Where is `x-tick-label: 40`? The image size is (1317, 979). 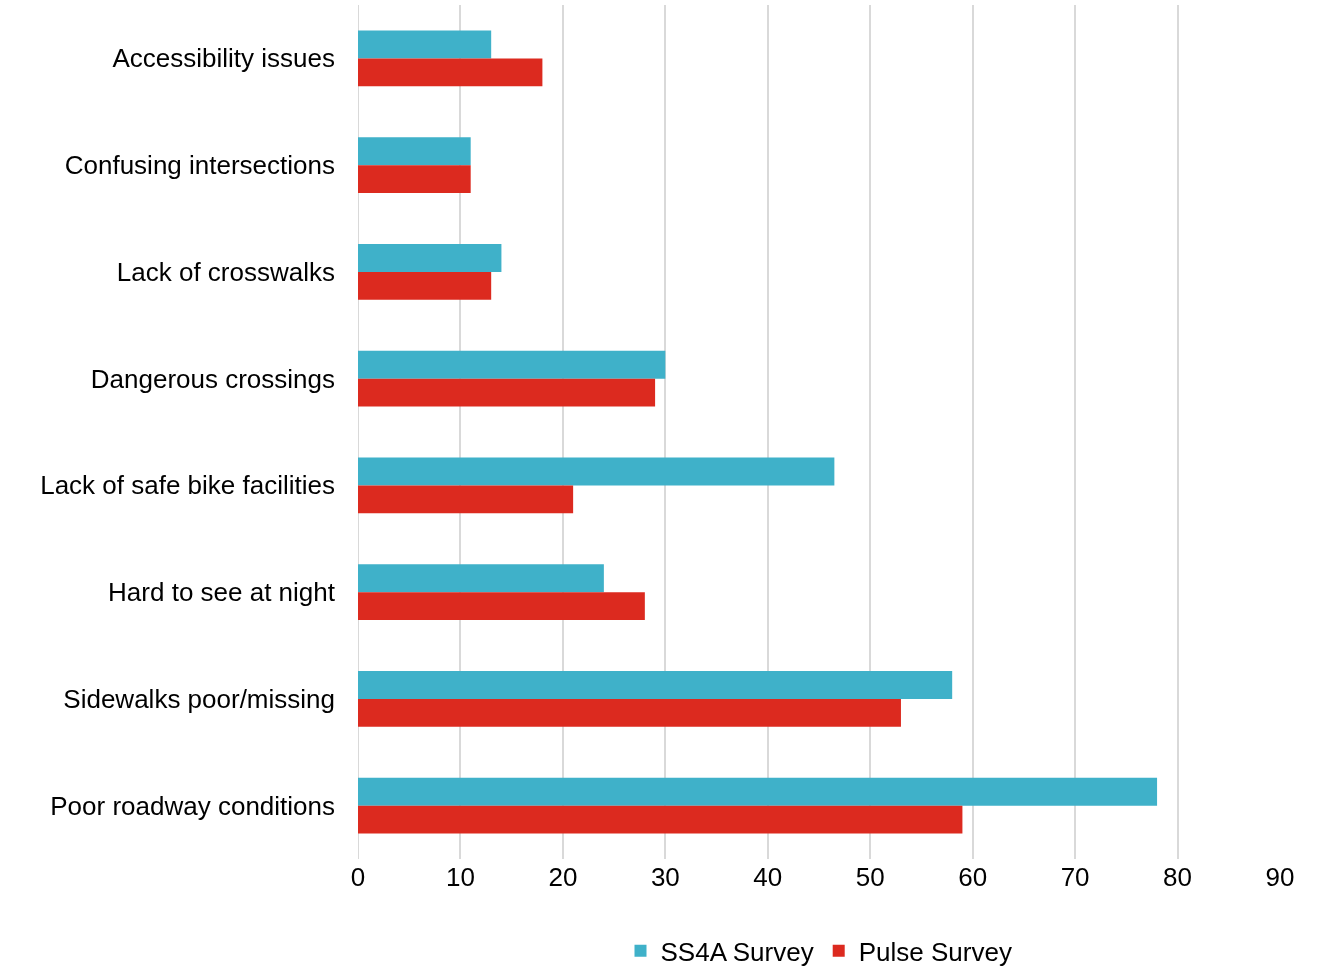 x-tick-label: 40 is located at coordinates (768, 877).